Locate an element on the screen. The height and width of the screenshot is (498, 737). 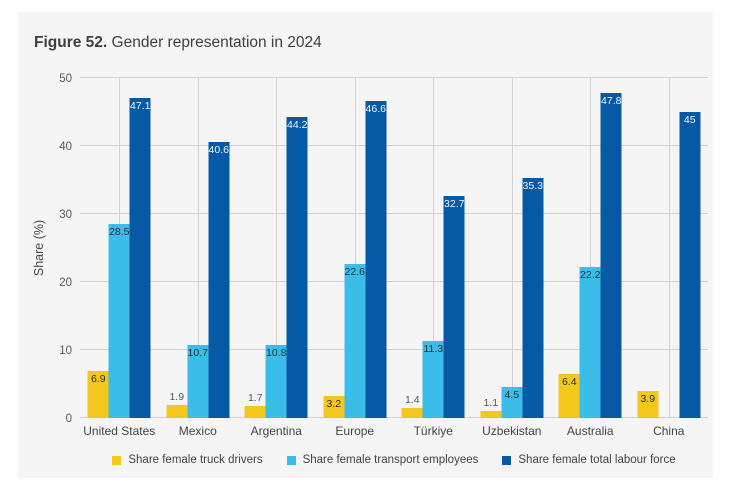
bar-value-label: 22.2 is located at coordinates (590, 275).